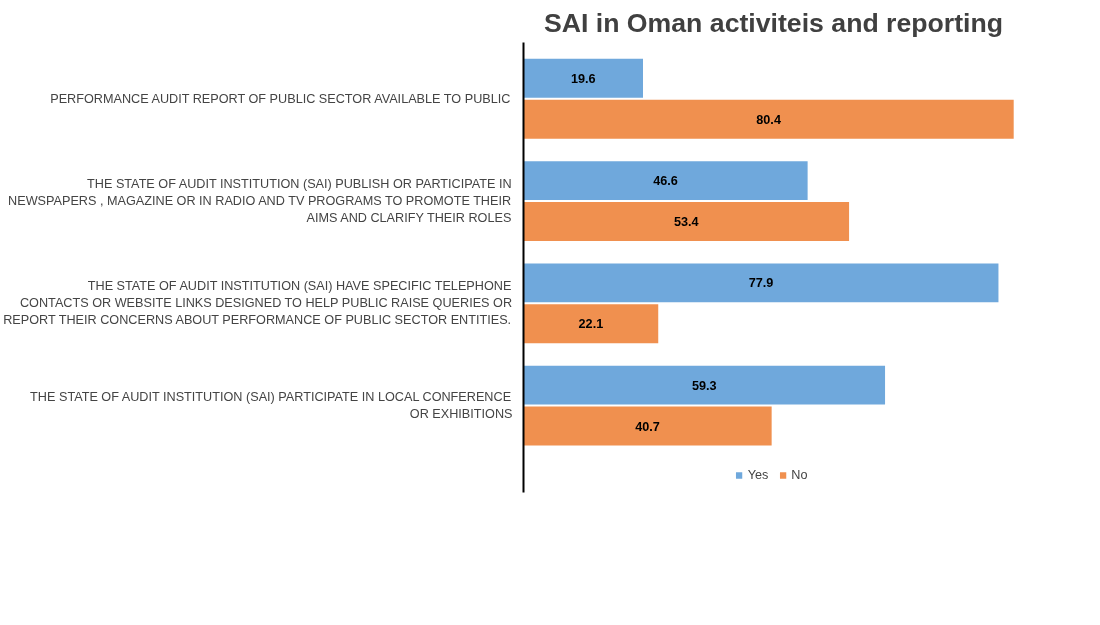 This screenshot has width=1100, height=625. Describe the element at coordinates (800, 475) in the screenshot. I see `legend-label: No` at that location.